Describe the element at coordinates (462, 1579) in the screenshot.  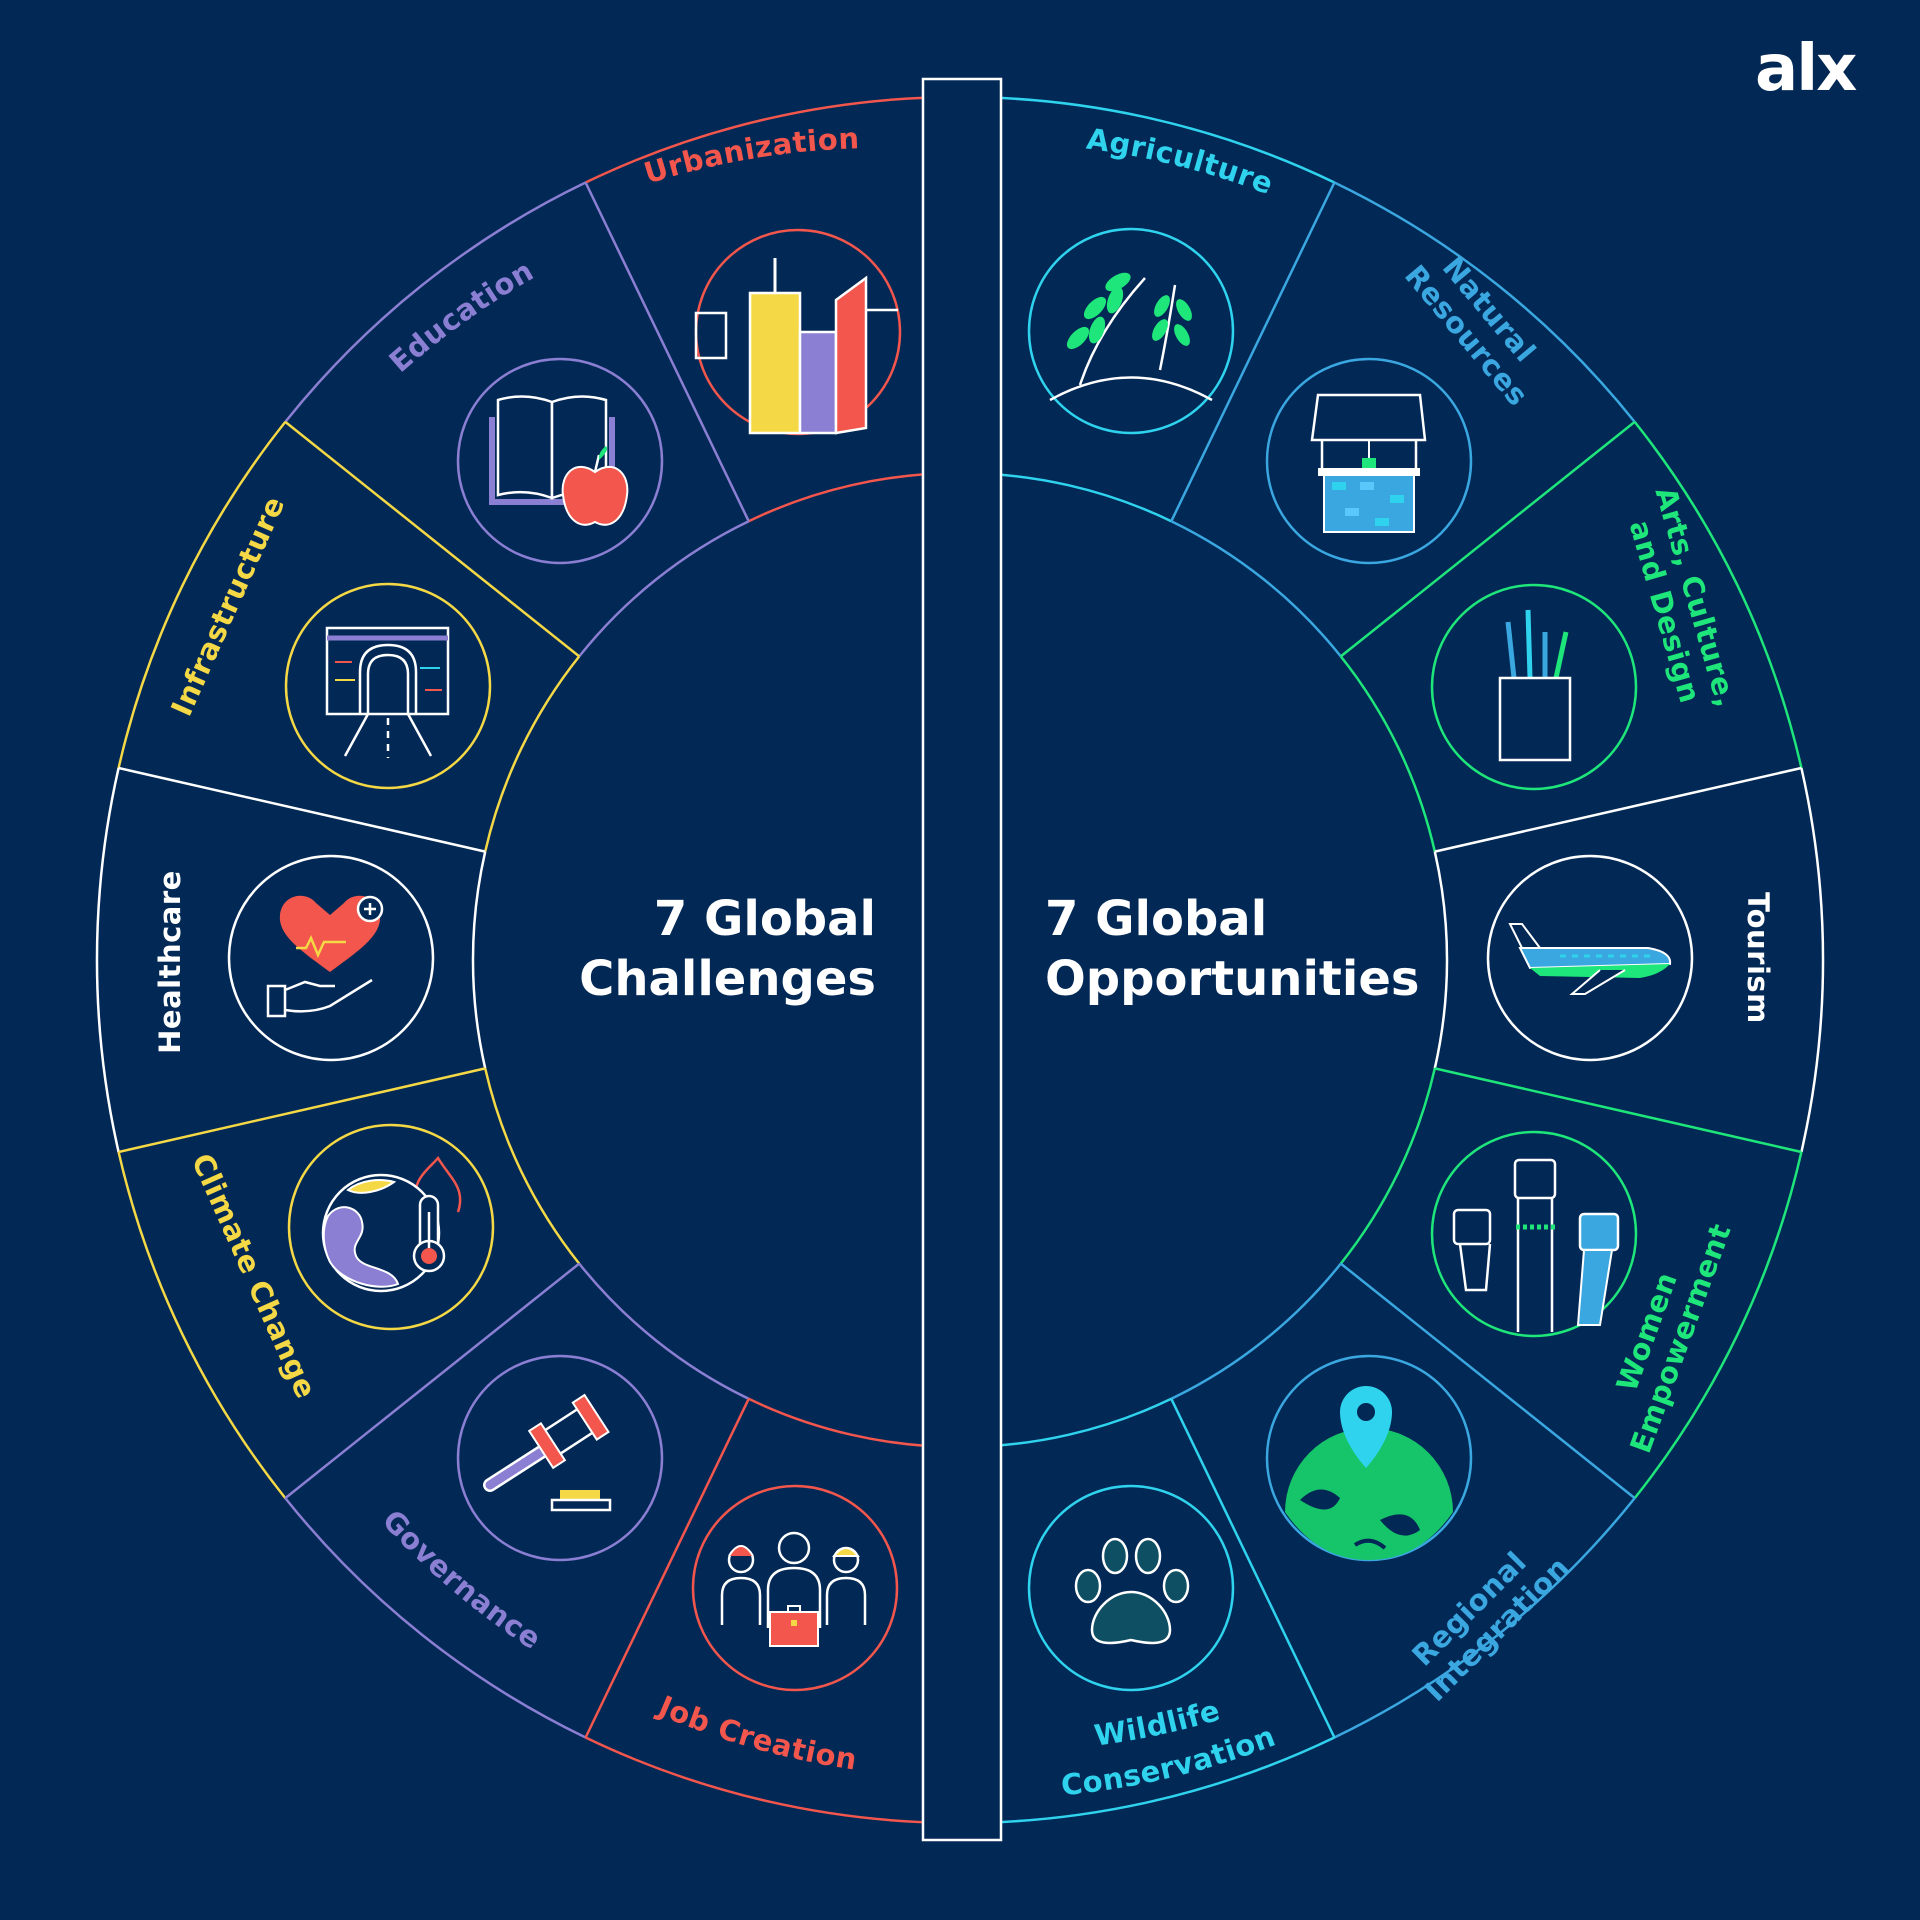
I see `label-governance: Governance` at that location.